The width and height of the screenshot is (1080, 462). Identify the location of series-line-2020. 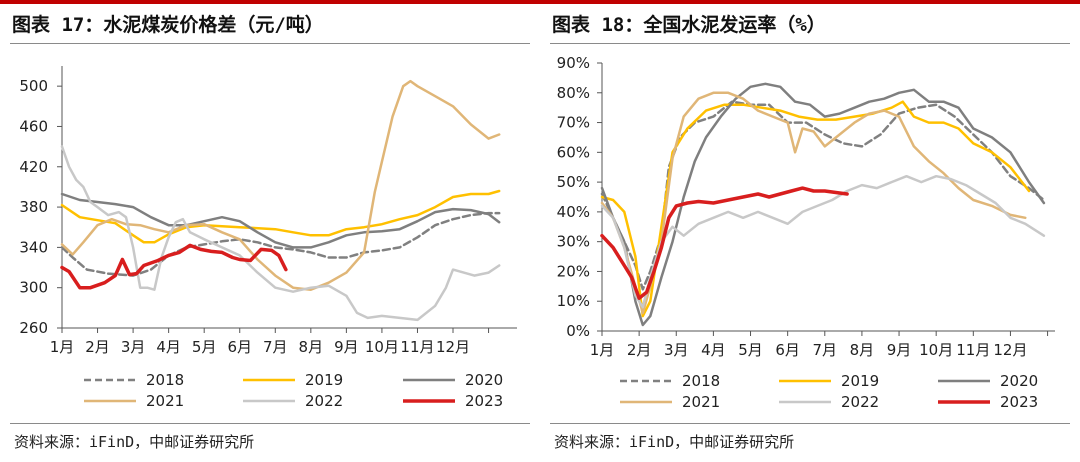
(280, 220).